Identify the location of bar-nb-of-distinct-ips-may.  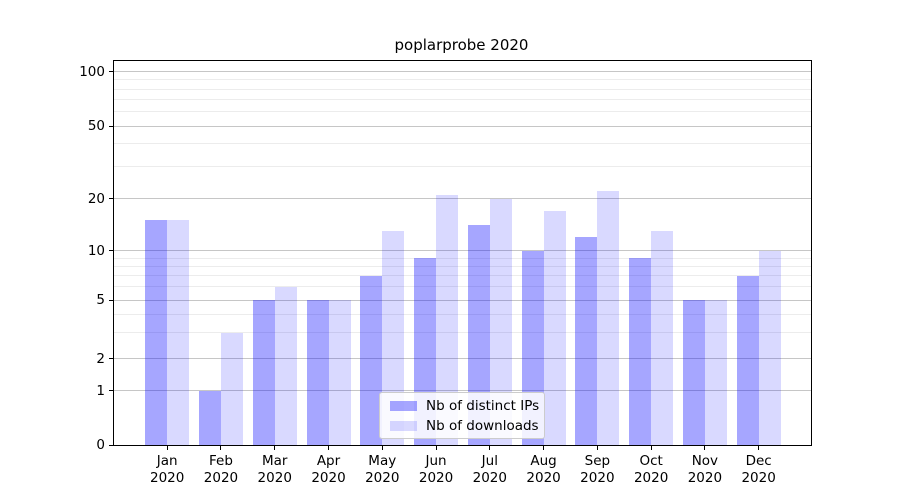
(371, 360).